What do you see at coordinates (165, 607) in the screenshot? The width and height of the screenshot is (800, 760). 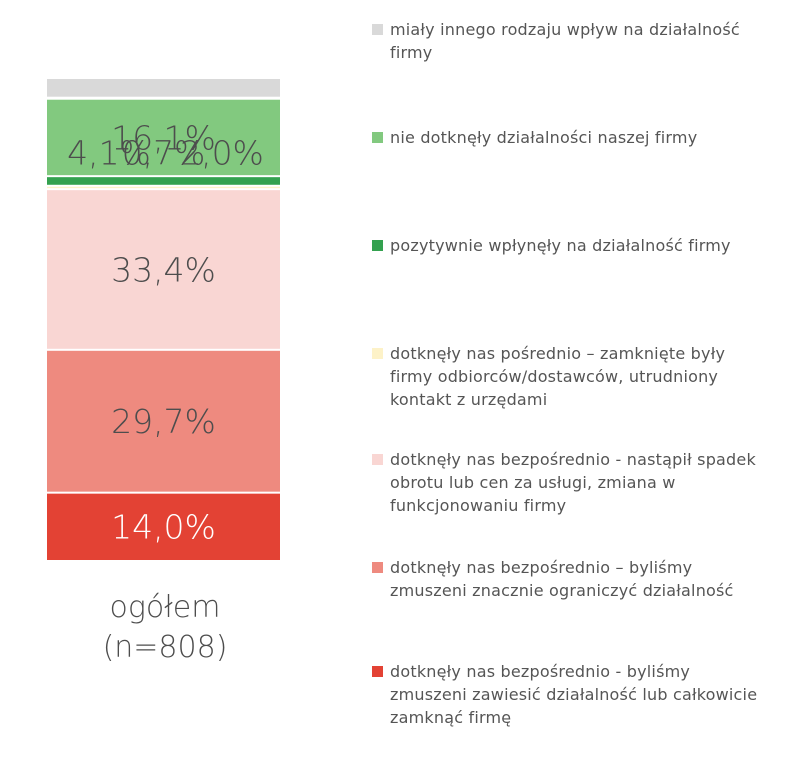 I see `category-label-line-1: ogółem` at bounding box center [165, 607].